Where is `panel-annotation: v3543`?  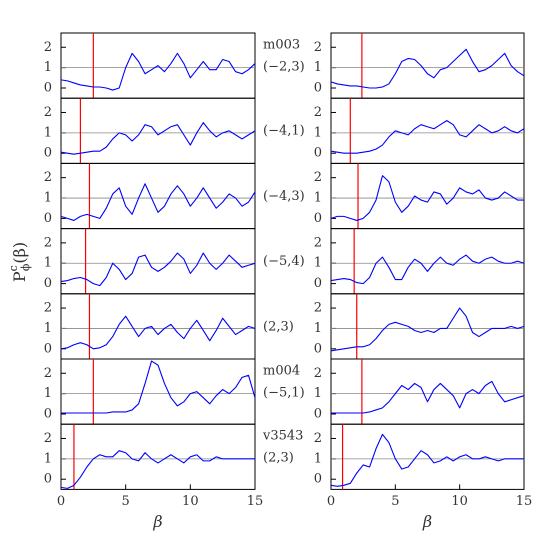 panel-annotation: v3543 is located at coordinates (282, 436).